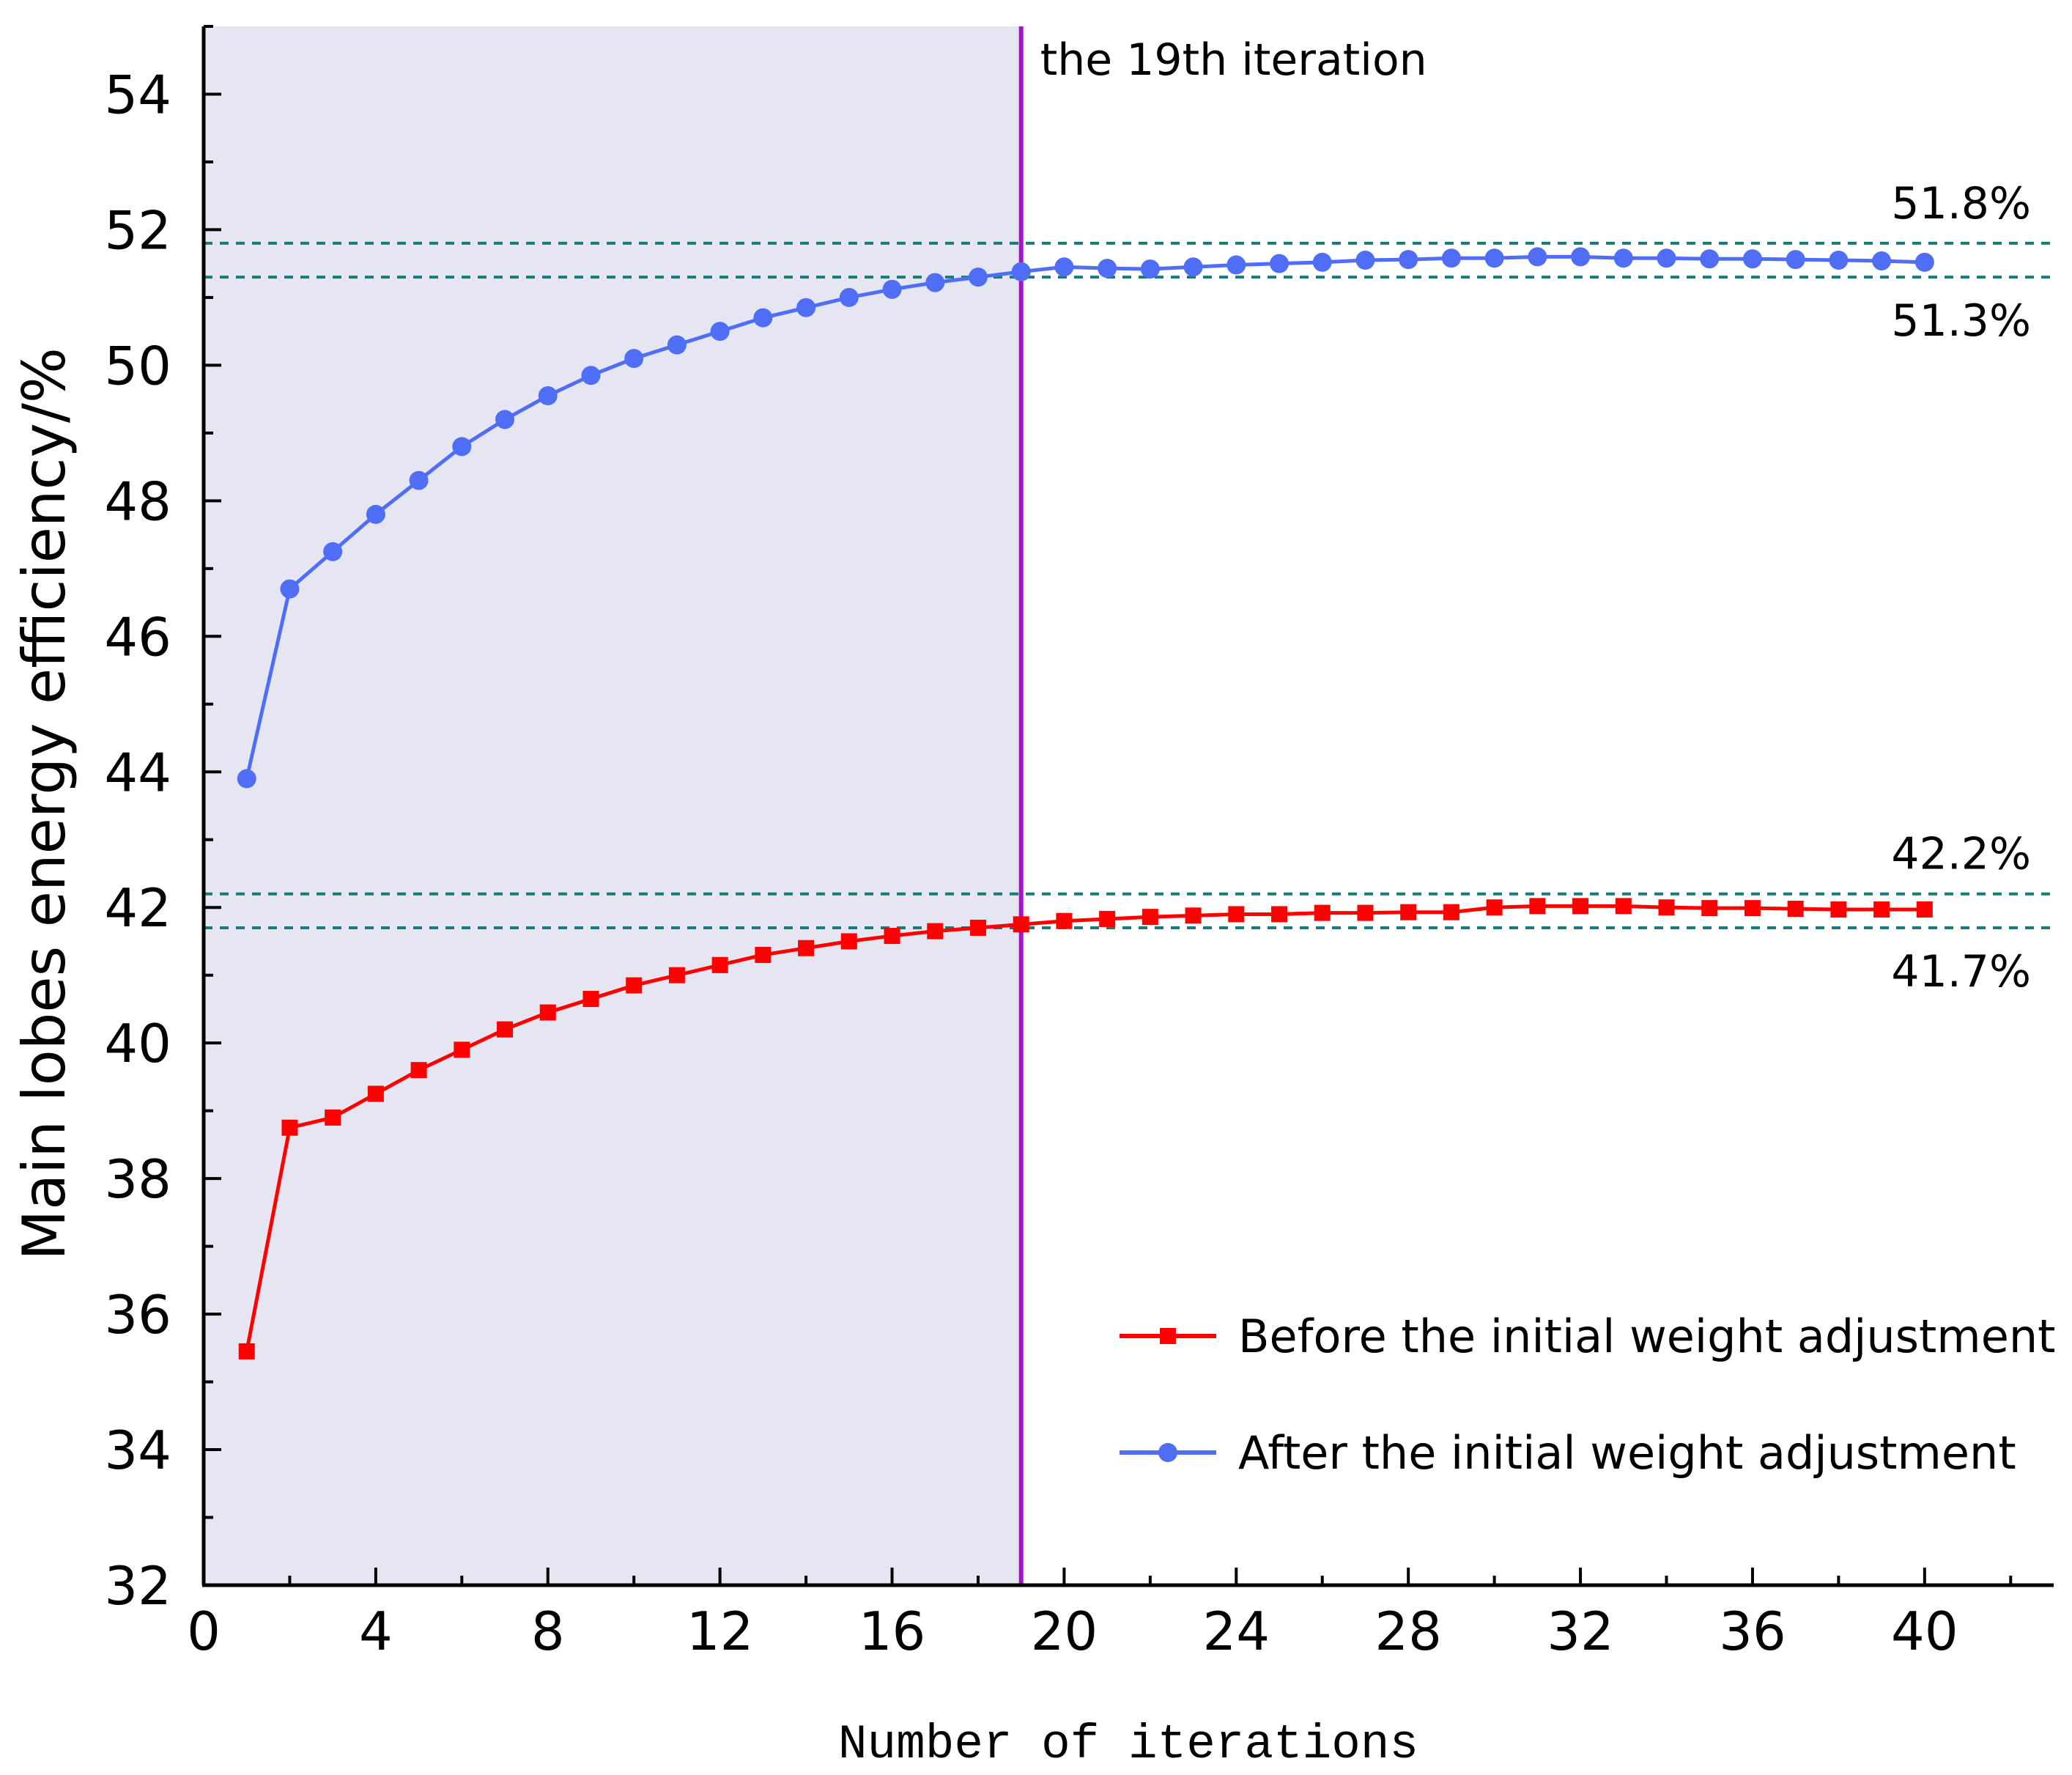  What do you see at coordinates (1961, 321) in the screenshot?
I see `reference-line-label: 51.3%` at bounding box center [1961, 321].